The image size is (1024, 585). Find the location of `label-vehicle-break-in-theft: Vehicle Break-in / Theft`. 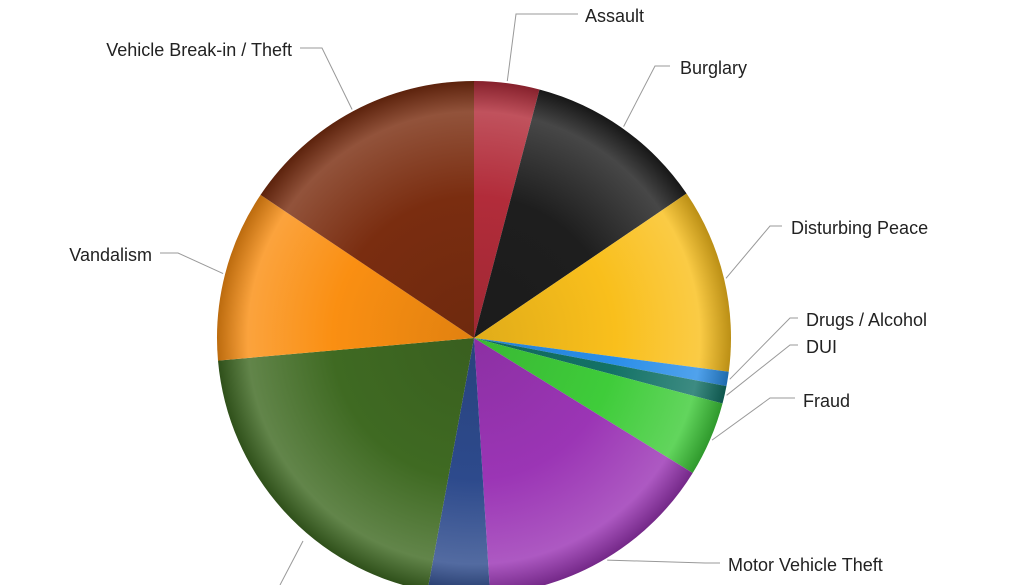

label-vehicle-break-in-theft: Vehicle Break-in / Theft is located at coordinates (199, 50).